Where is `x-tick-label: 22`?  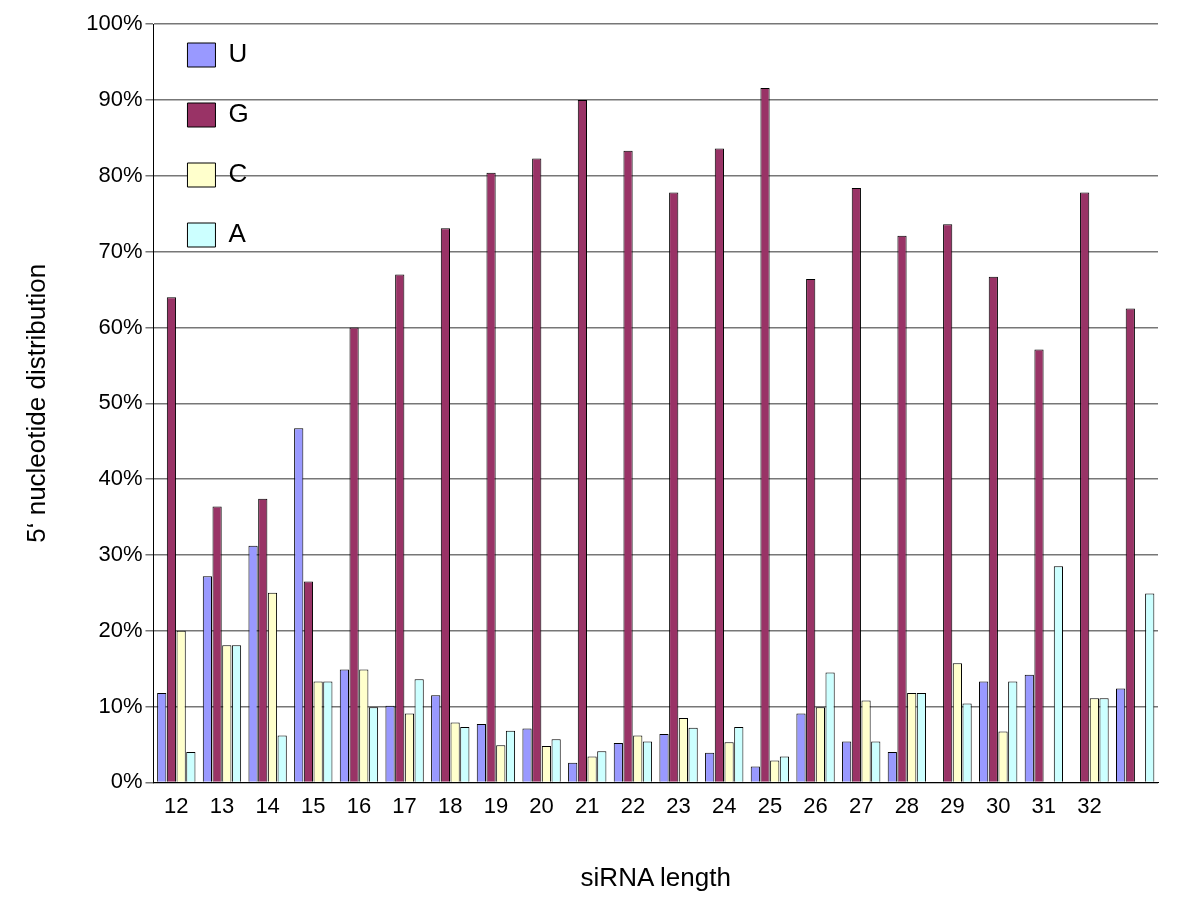 x-tick-label: 22 is located at coordinates (633, 805).